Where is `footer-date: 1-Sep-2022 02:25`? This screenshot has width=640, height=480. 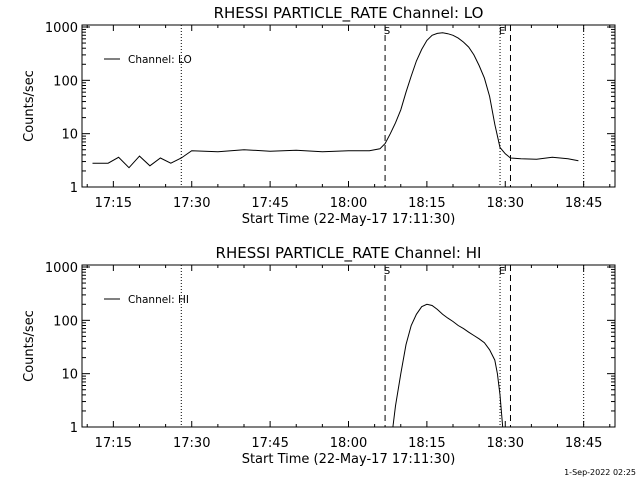 footer-date: 1-Sep-2022 02:25 is located at coordinates (600, 472).